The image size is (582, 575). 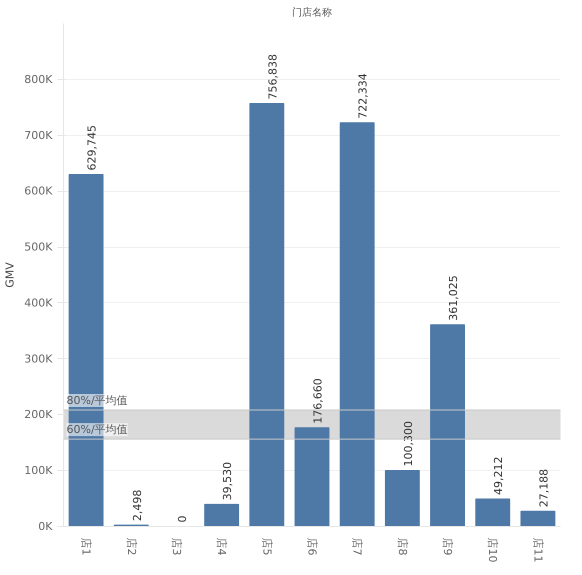 What do you see at coordinates (273, 77) in the screenshot?
I see `data-label: 756,838` at bounding box center [273, 77].